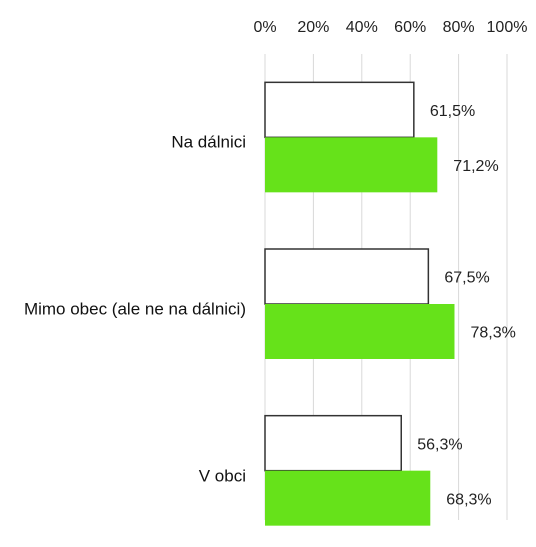 The height and width of the screenshot is (547, 536). What do you see at coordinates (134, 309) in the screenshot?
I see `category-label: Mimo obec (ale ne na dálnici)` at bounding box center [134, 309].